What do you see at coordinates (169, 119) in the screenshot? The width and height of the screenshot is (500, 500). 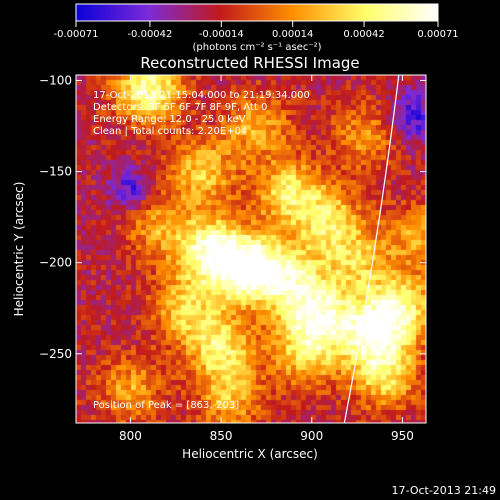 I see `energy-range: Energy Range: 12.0 - 25.0 keV` at bounding box center [169, 119].